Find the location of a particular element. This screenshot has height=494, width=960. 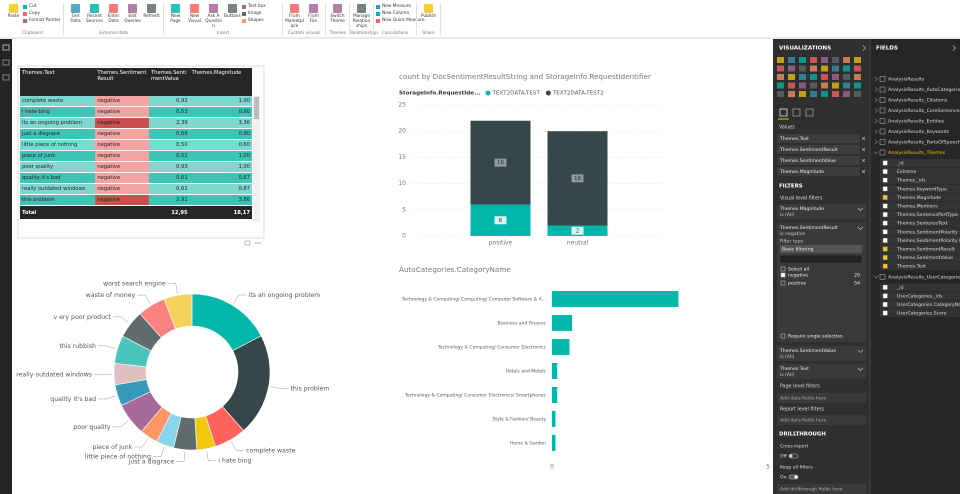

model-view-icon is located at coordinates (6, 77).